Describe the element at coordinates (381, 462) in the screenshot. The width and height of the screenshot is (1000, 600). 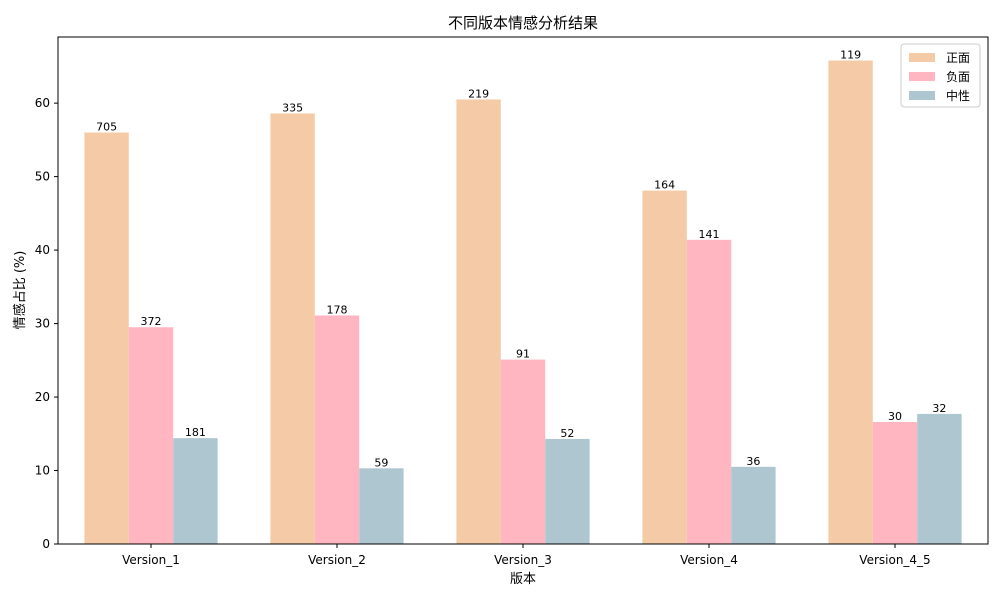
I see `data-label: 59` at that location.